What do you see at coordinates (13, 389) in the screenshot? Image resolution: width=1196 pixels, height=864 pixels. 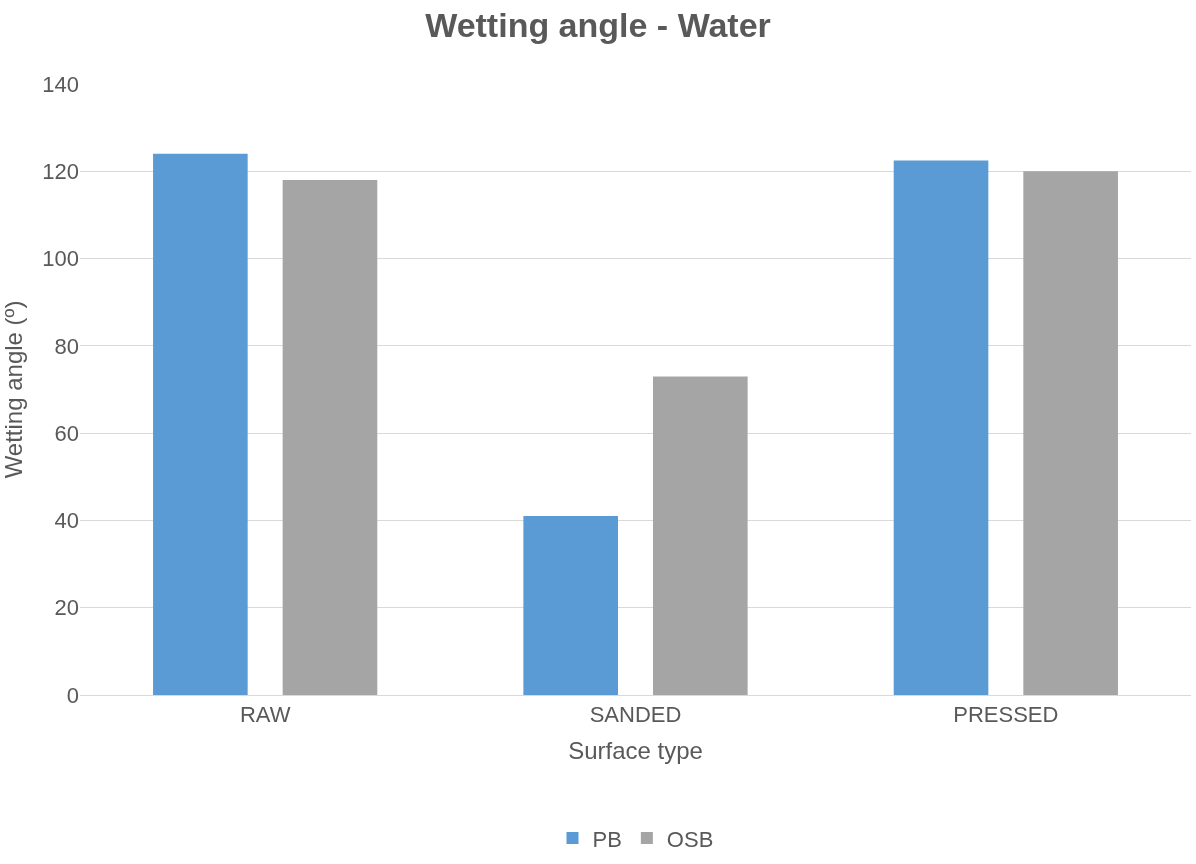 I see `y-axis-title: Wetting angle (º)` at bounding box center [13, 389].